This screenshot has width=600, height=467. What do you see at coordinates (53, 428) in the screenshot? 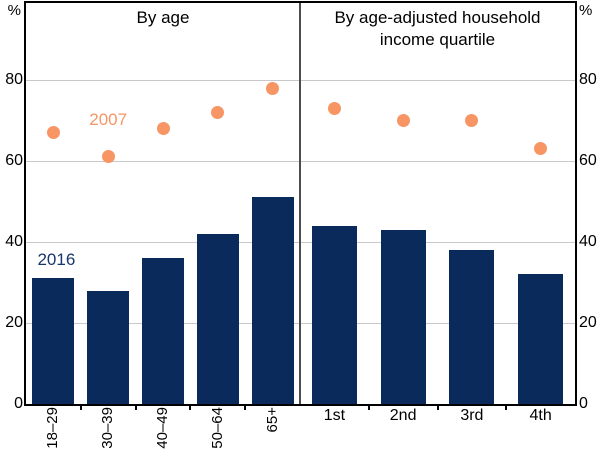
I see `x-tick-label-18–29: 18–29` at bounding box center [53, 428].